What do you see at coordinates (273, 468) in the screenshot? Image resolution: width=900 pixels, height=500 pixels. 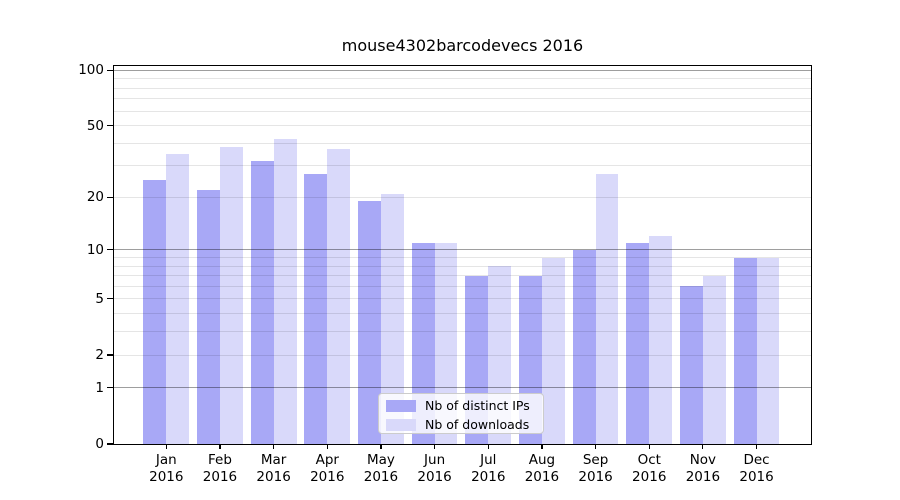 I see `x-tick-label-mar: Mar 2016` at bounding box center [273, 468].